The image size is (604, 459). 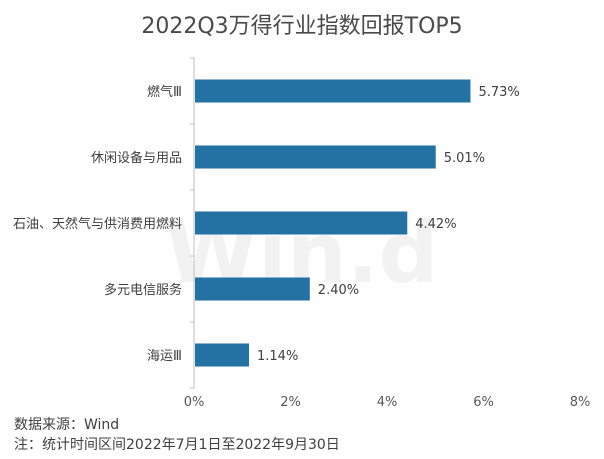 What do you see at coordinates (338, 290) in the screenshot?
I see `data-label: 2.40%` at bounding box center [338, 290].